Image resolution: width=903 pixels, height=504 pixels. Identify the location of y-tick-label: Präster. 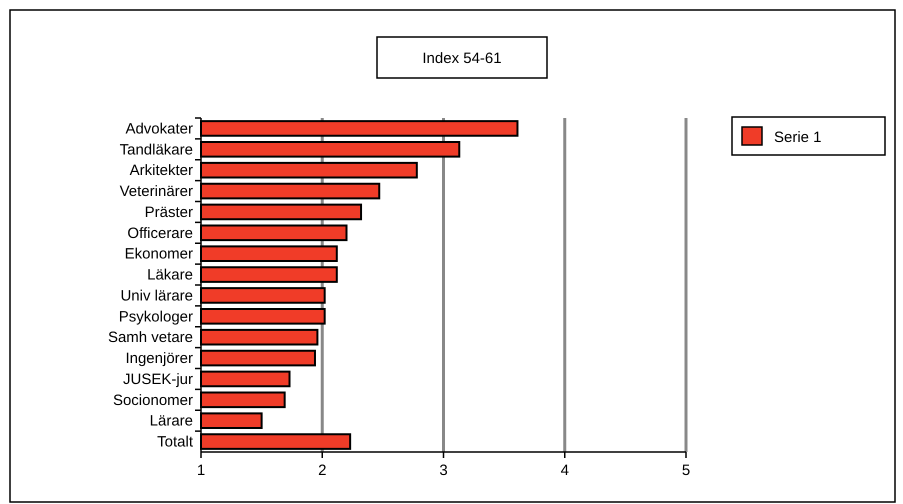
(168, 212).